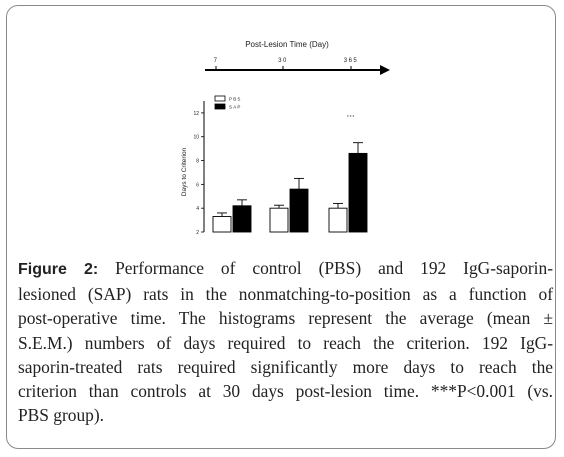 The height and width of the screenshot is (457, 564). What do you see at coordinates (197, 209) in the screenshot?
I see `y-tick-label-4: 4` at bounding box center [197, 209].